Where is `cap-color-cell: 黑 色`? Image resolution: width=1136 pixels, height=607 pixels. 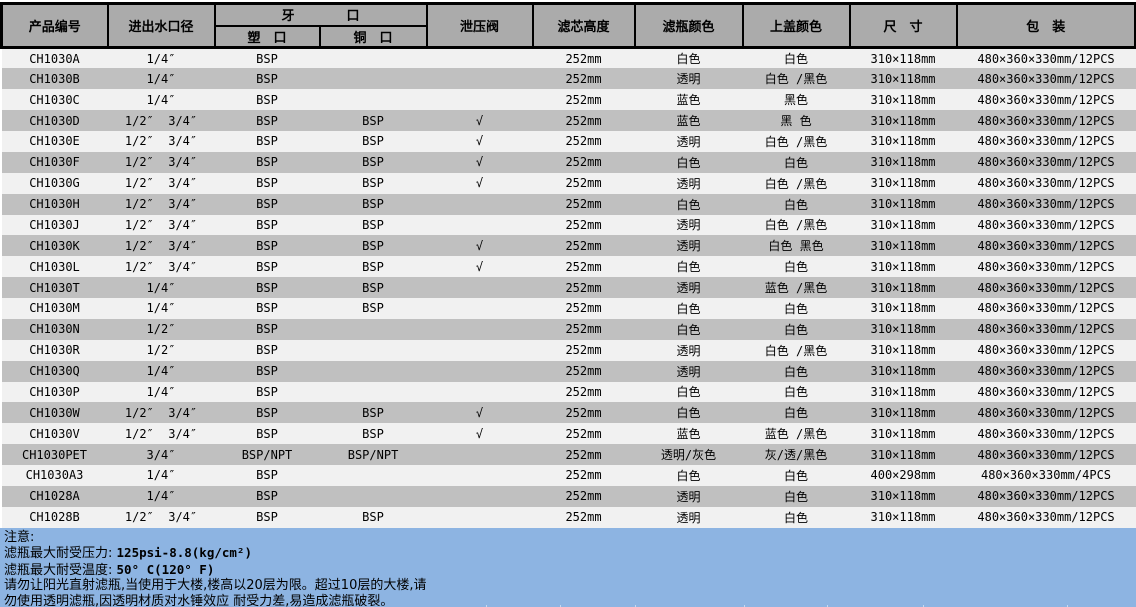
cap-color-cell: 黑 色 is located at coordinates (796, 121).